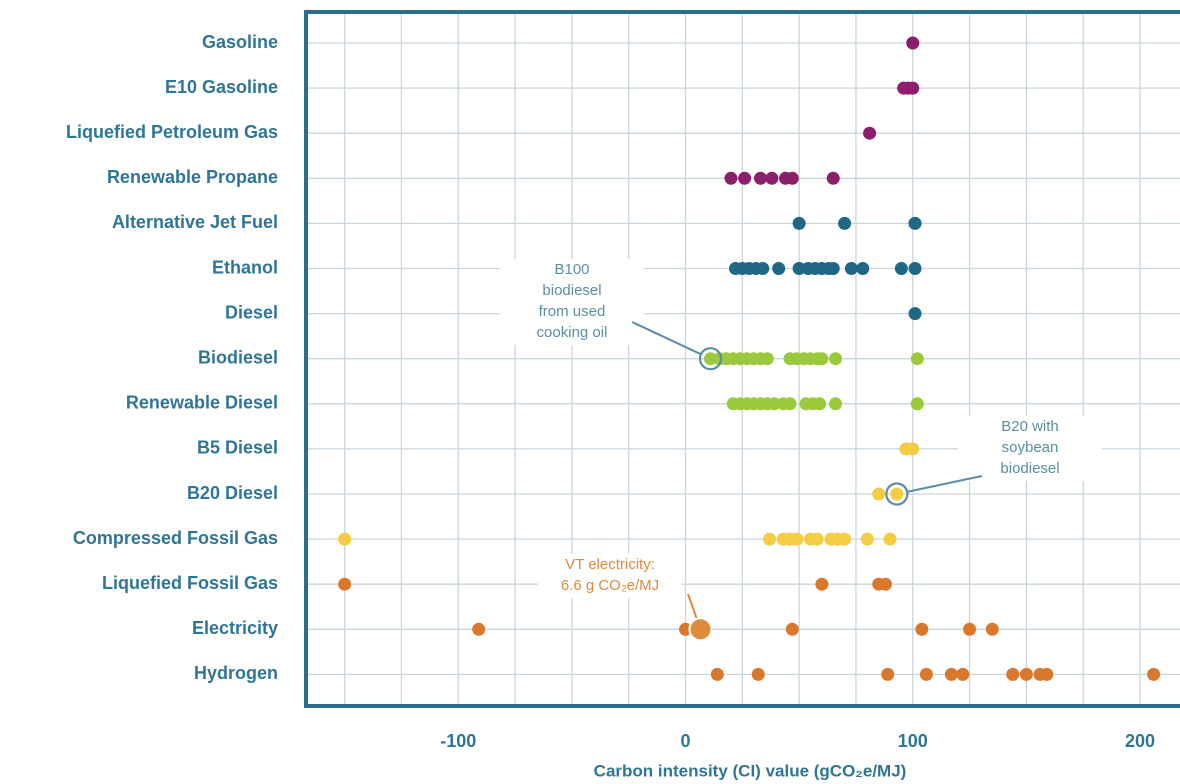 Image resolution: width=1180 pixels, height=784 pixels. I want to click on x-tick-label: 100, so click(913, 741).